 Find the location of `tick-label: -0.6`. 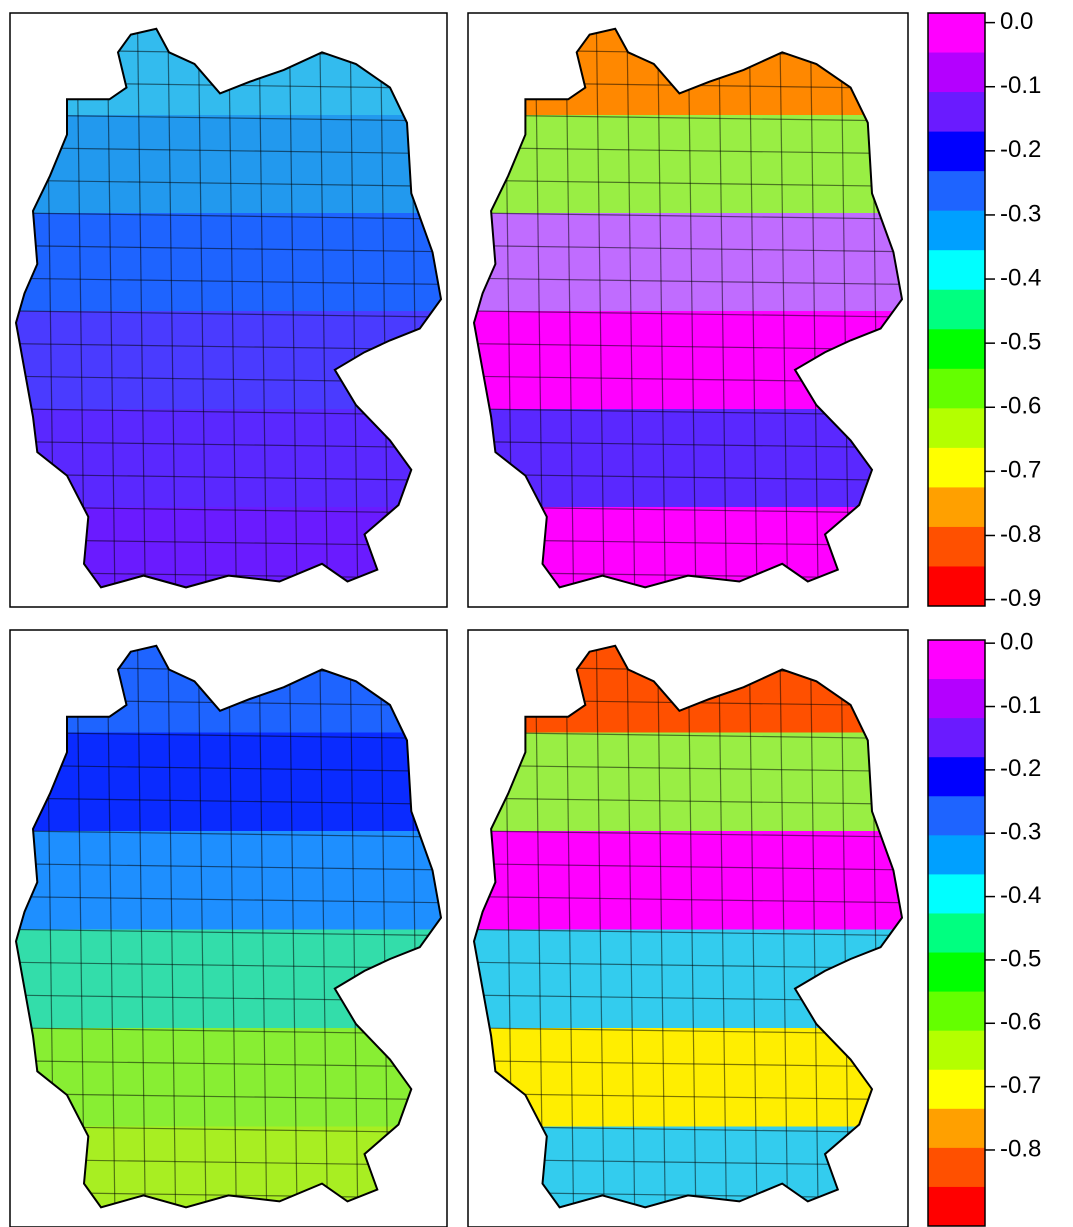

tick-label: -0.6 is located at coordinates (1020, 1022).